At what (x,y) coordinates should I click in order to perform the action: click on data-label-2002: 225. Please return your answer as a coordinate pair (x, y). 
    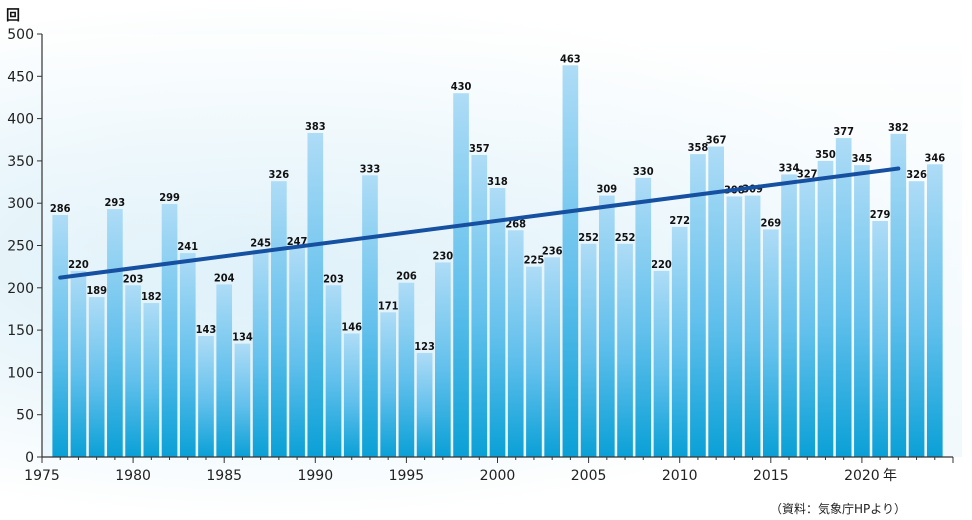
    Looking at the image, I should click on (534, 260).